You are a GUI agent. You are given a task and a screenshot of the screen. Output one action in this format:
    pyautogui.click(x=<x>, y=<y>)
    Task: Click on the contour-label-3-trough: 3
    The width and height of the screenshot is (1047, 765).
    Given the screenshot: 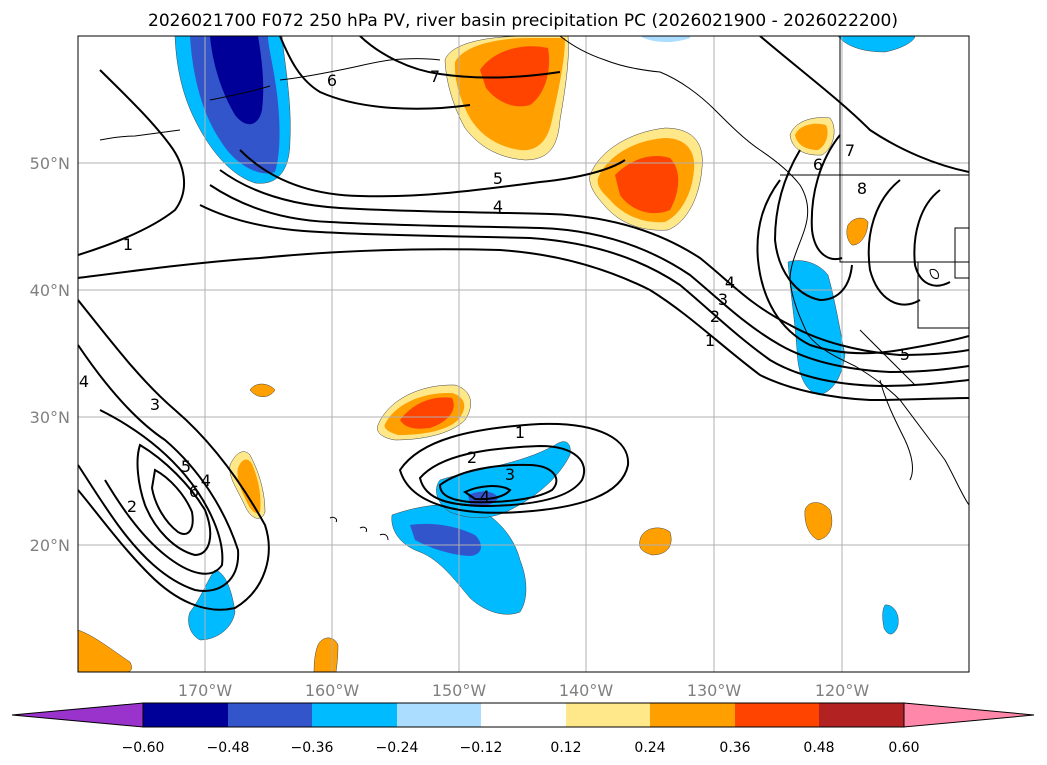 What is the action you would take?
    pyautogui.click(x=155, y=404)
    